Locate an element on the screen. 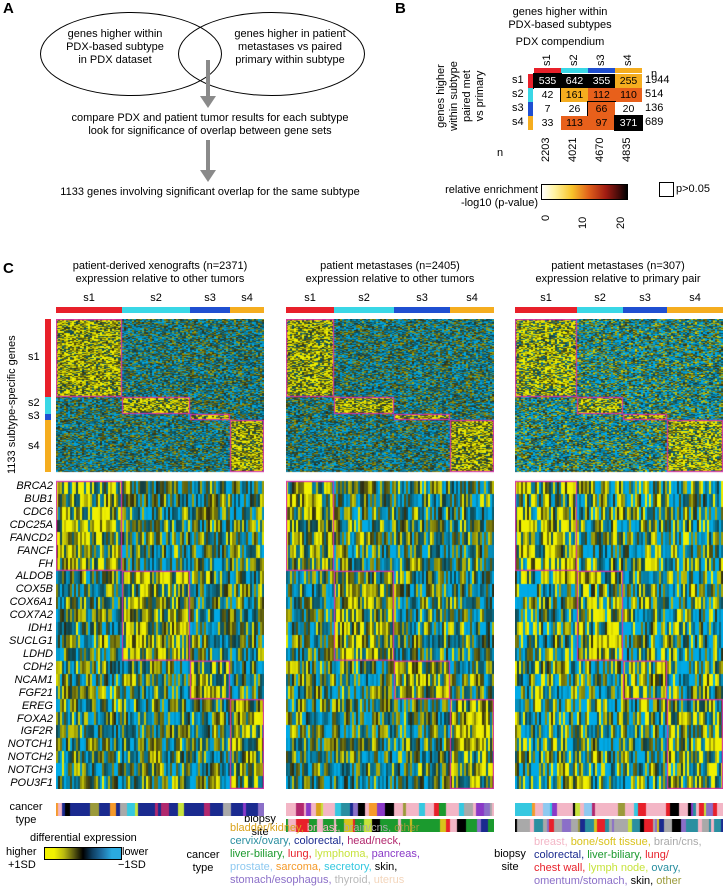 Image resolution: width=727 pixels, height=890 pixels. gene-label-igf2r: IGF2R is located at coordinates (36, 731).